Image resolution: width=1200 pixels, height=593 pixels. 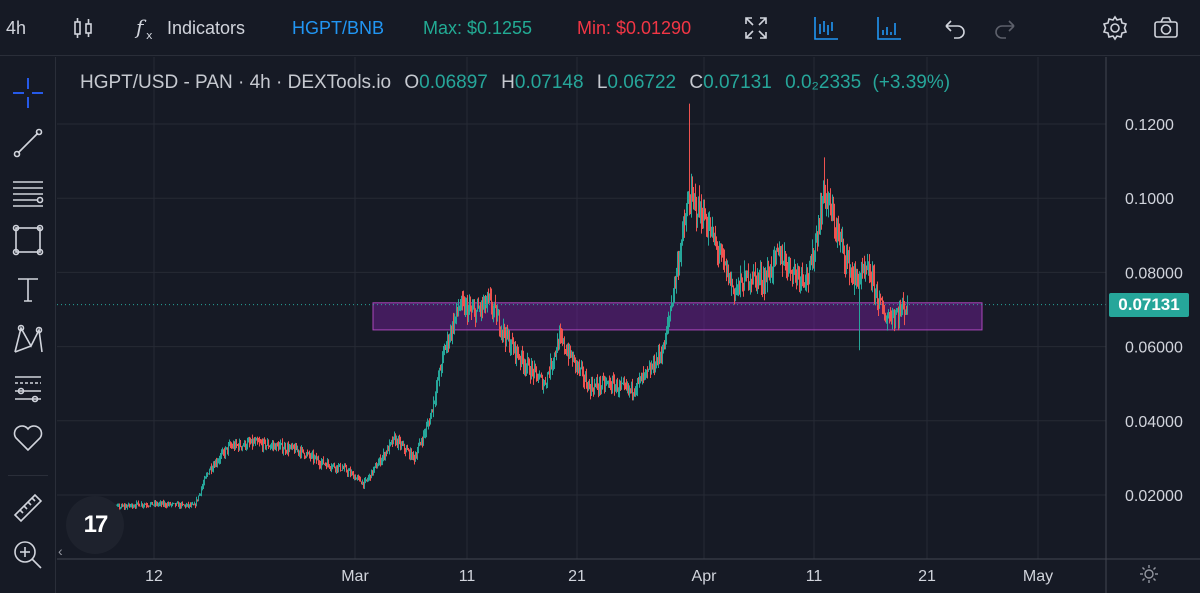 What do you see at coordinates (705, 576) in the screenshot?
I see `x-tick-label: Apr` at bounding box center [705, 576].